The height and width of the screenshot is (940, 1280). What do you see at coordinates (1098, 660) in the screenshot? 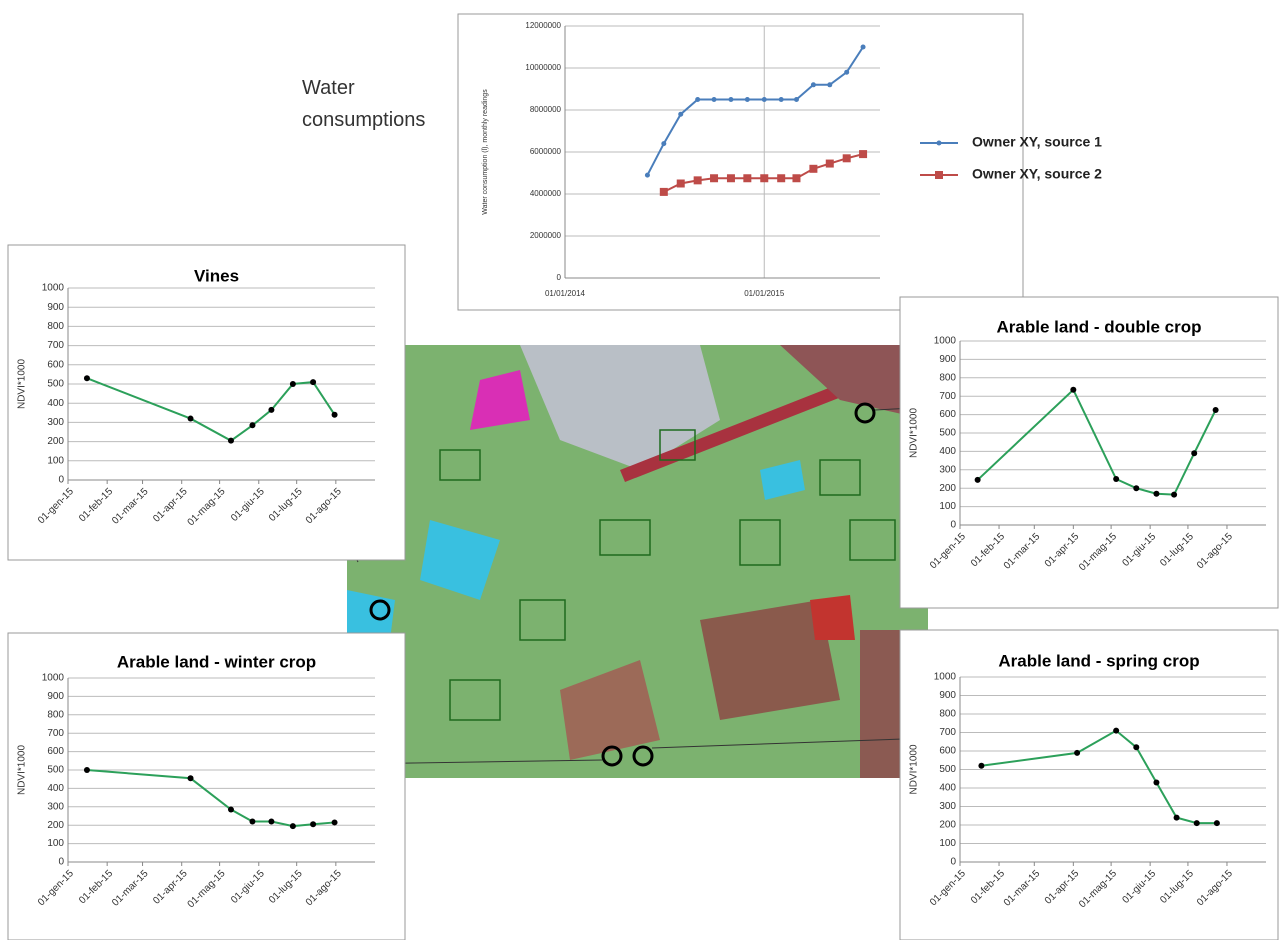
I see `chart-title: Arable land - spring crop` at bounding box center [1098, 660].